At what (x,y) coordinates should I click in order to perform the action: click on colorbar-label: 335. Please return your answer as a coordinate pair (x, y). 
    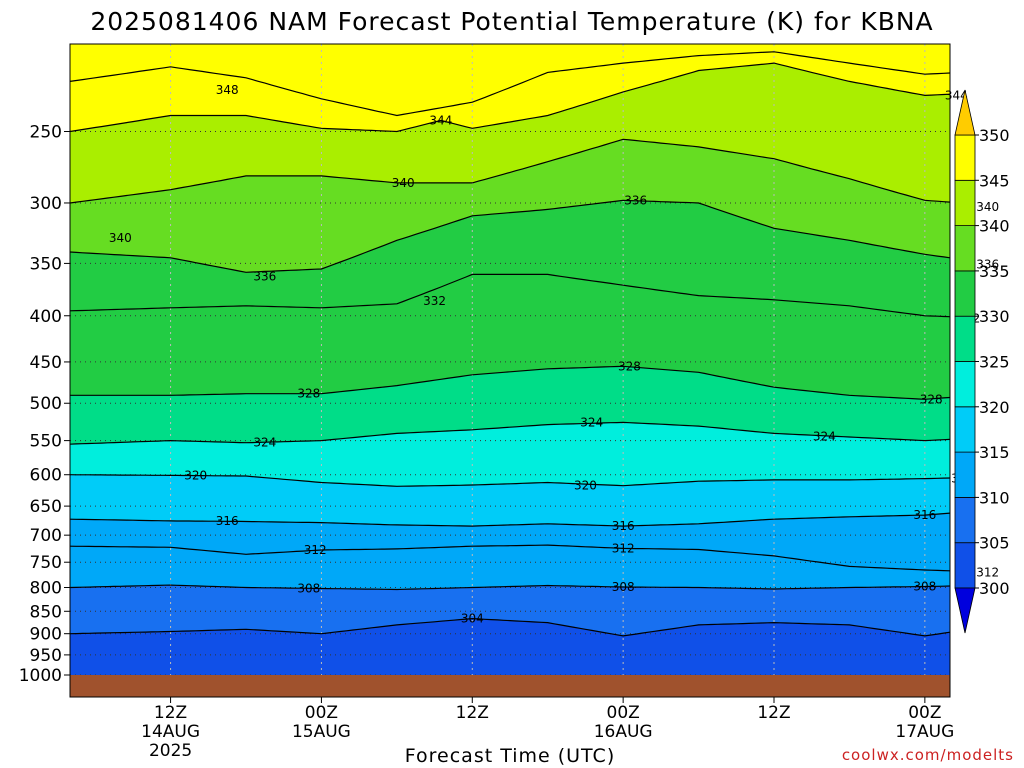
    Looking at the image, I should click on (994, 271).